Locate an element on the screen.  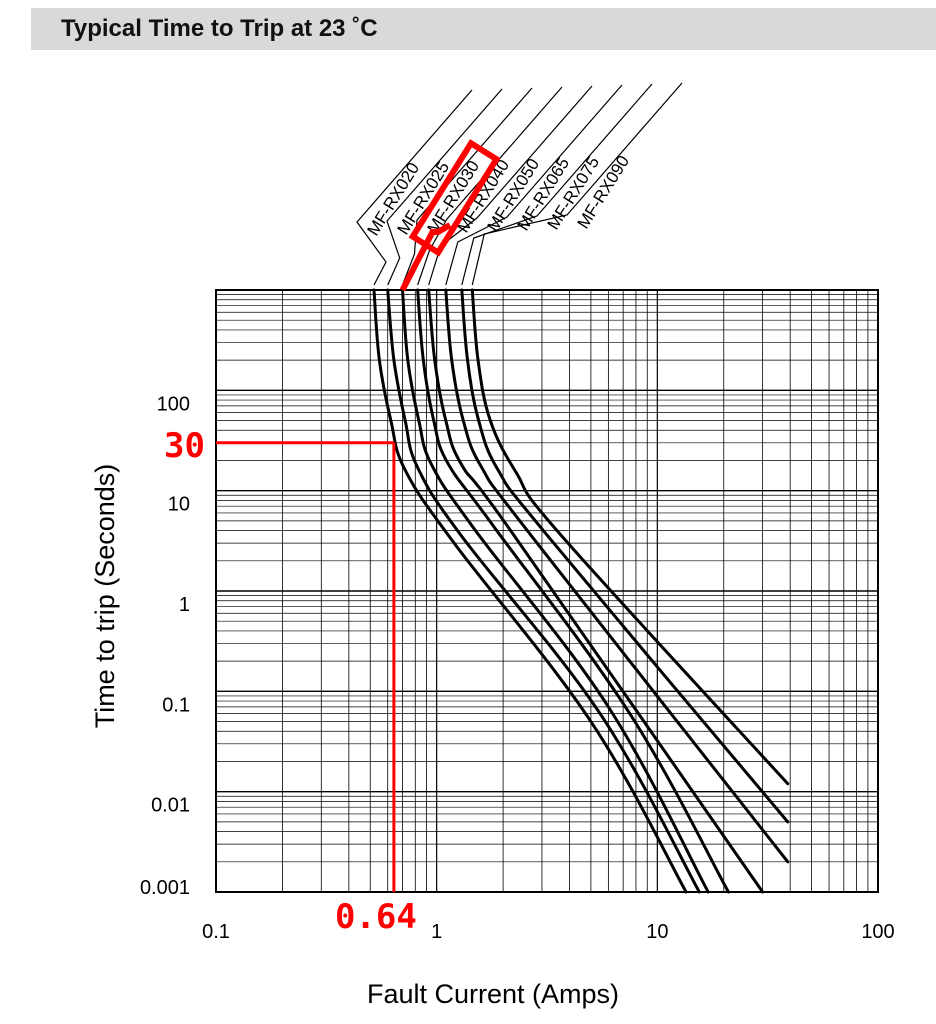
annotation-current-value: 0.64 is located at coordinates (376, 917).